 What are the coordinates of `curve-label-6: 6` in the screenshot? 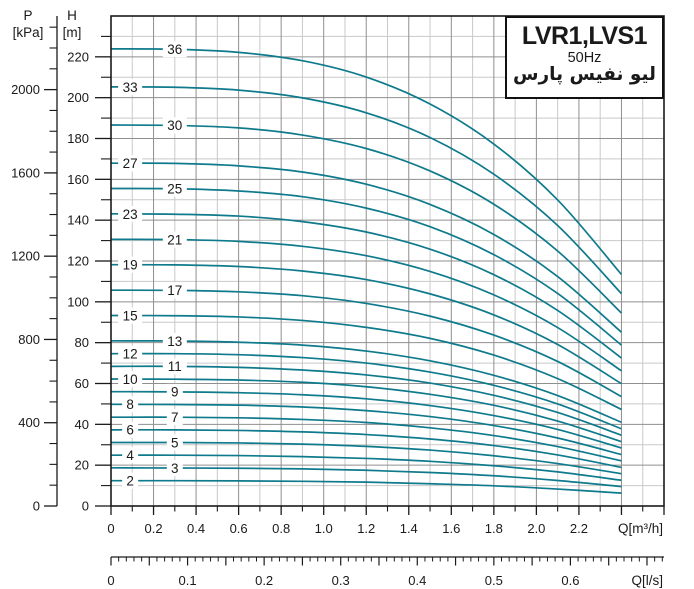 It's located at (130, 430).